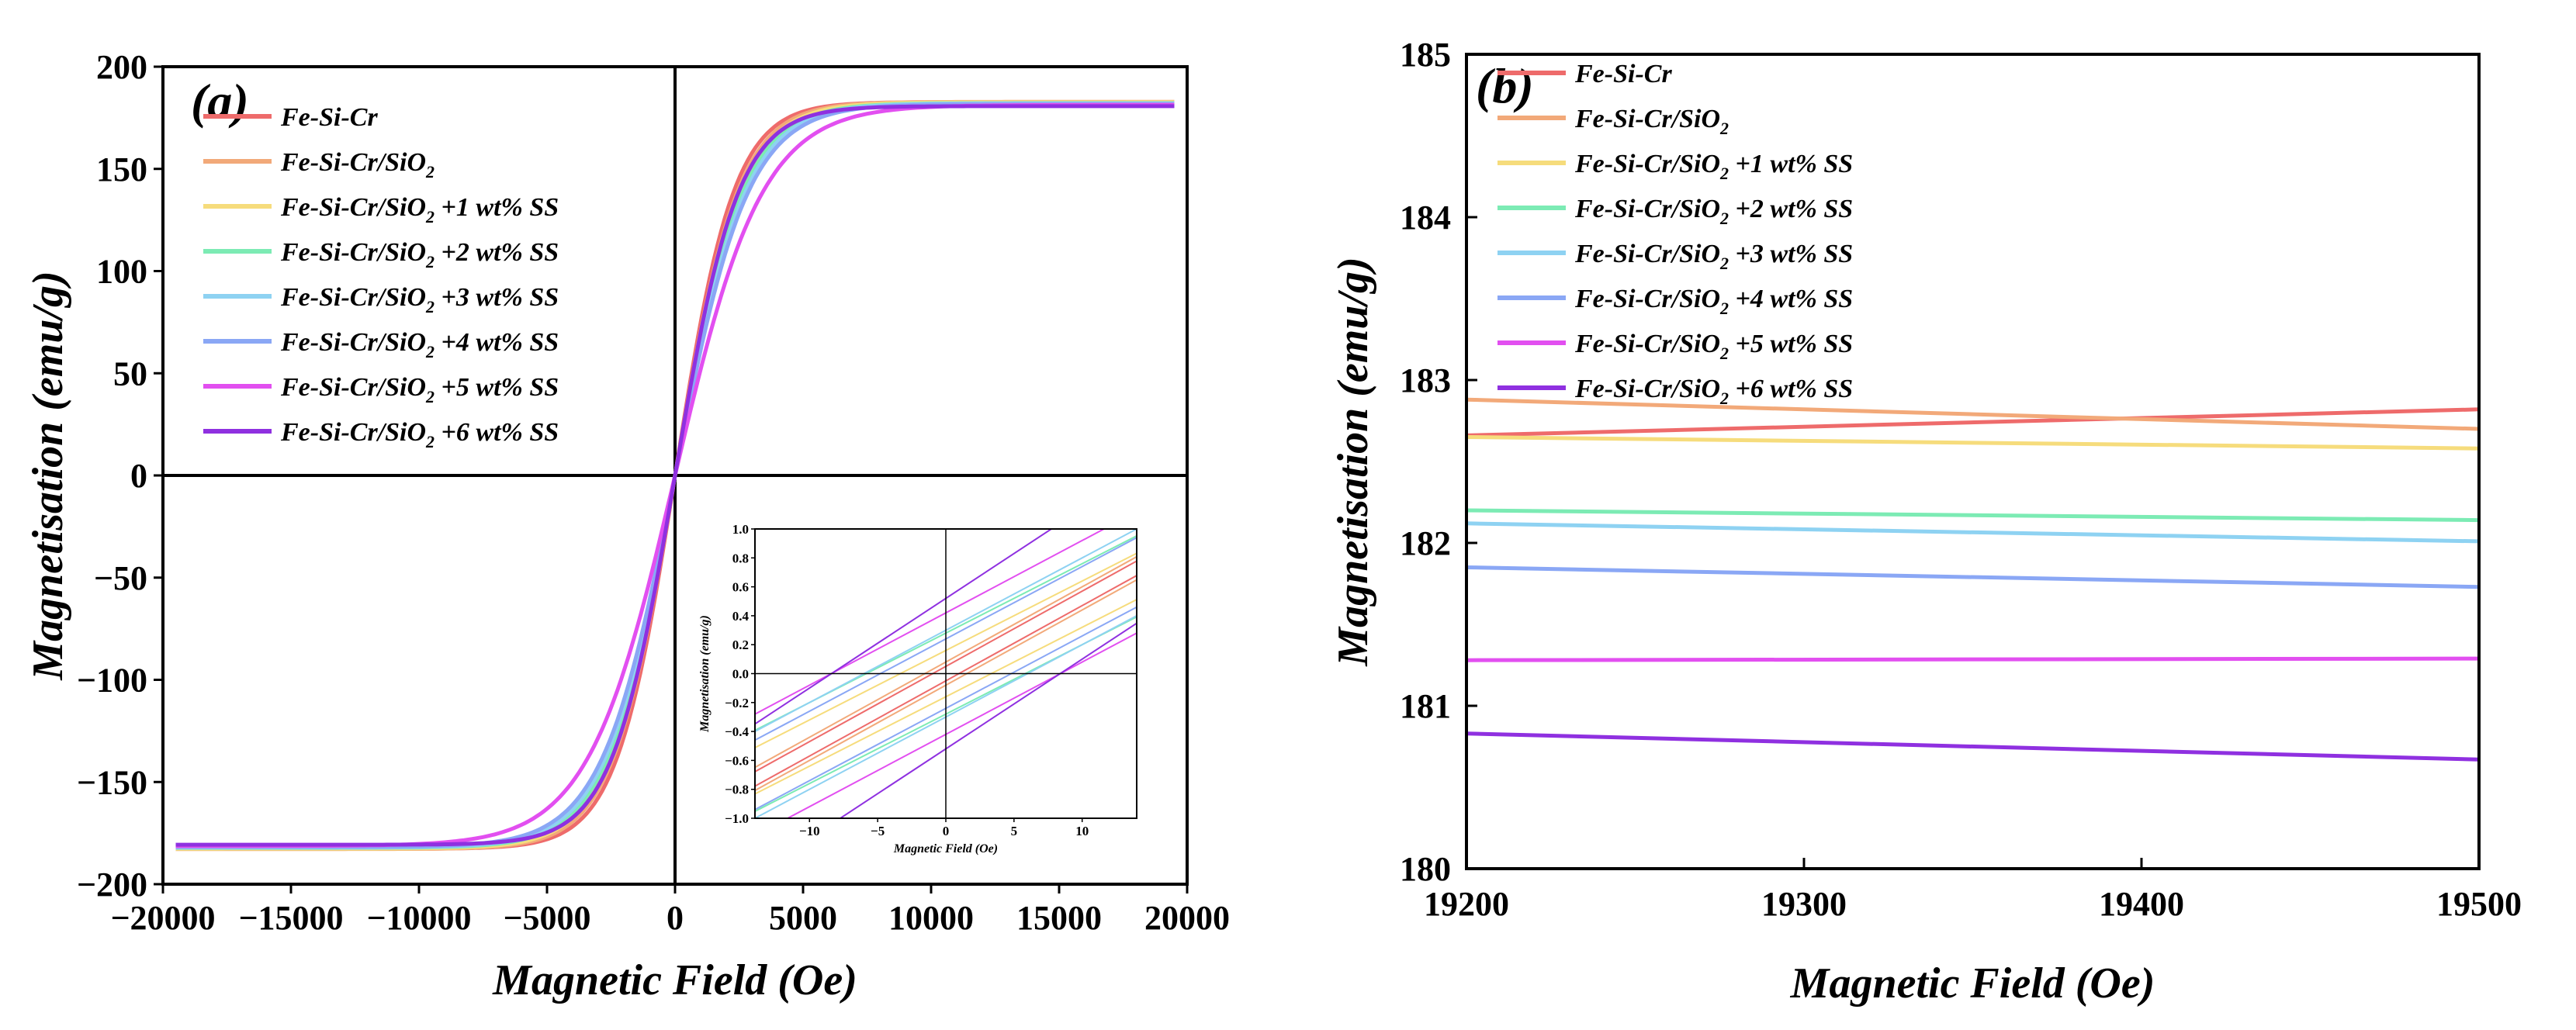 This screenshot has width=2576, height=1030. What do you see at coordinates (931, 918) in the screenshot?
I see `x-tick-label: 10000` at bounding box center [931, 918].